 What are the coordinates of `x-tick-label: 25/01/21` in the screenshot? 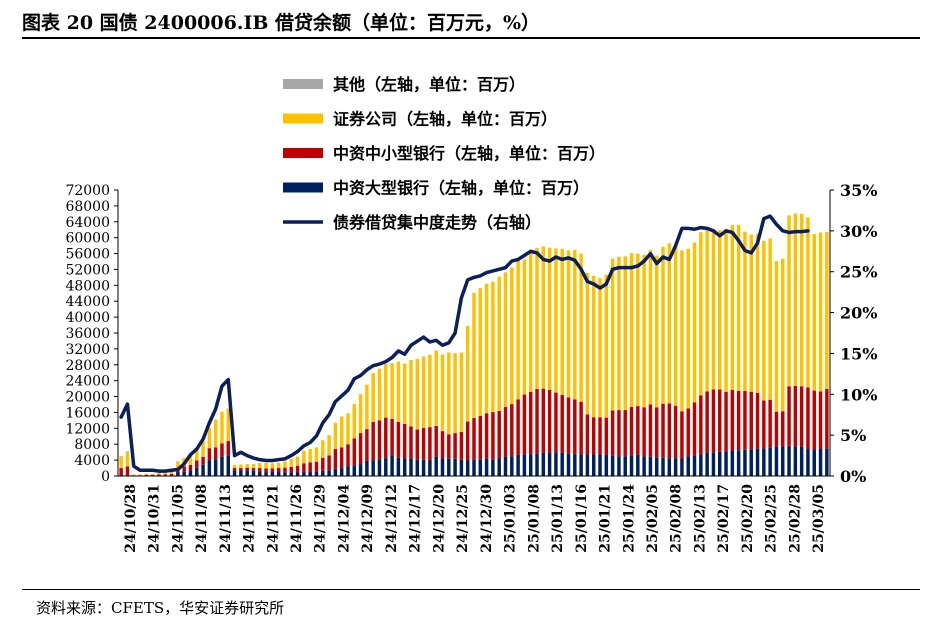 It's located at (606, 518).